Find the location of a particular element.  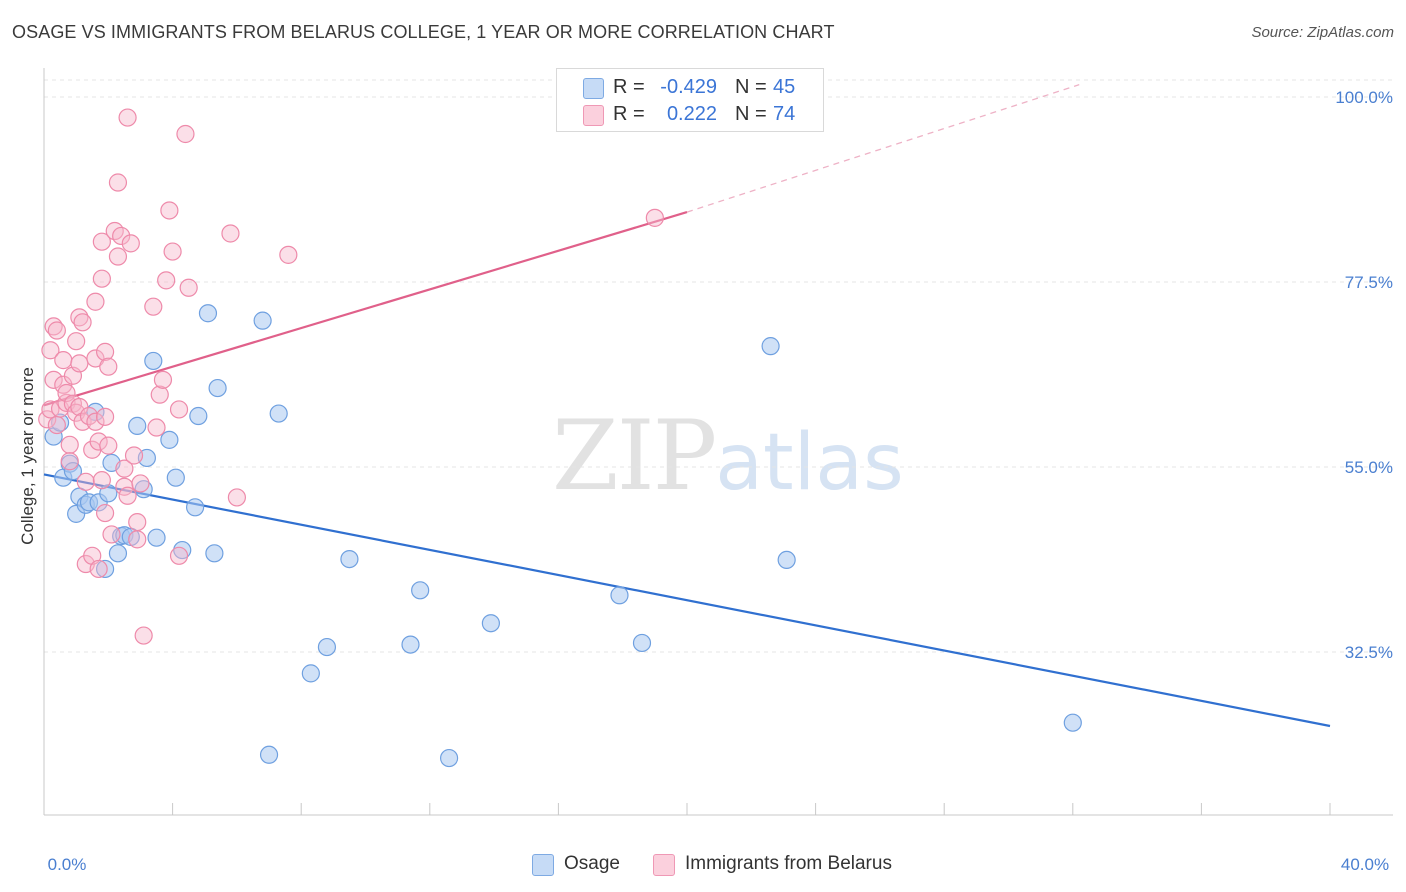

trend-line-belarus-extension is located at coordinates (883, 148).